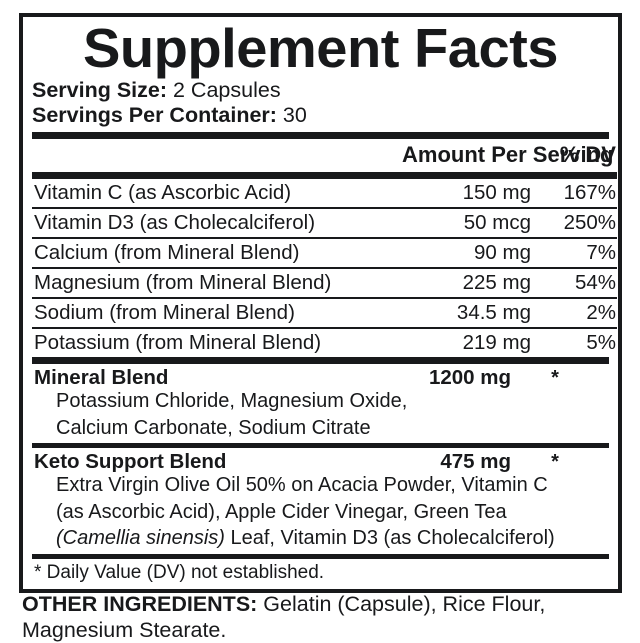 This screenshot has width=640, height=643. Describe the element at coordinates (601, 342) in the screenshot. I see `nutrient-dv: 5%` at that location.